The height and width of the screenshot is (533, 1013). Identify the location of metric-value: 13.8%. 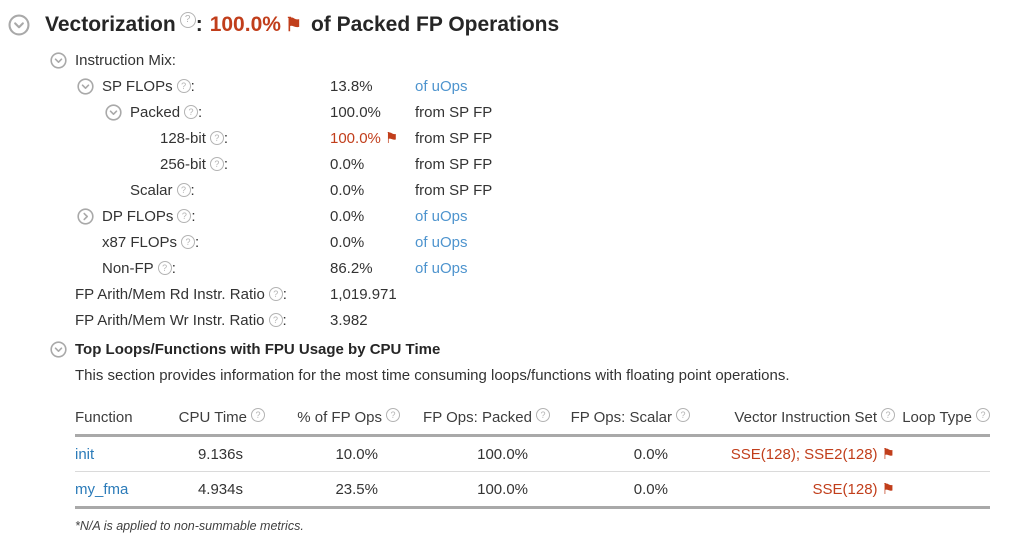
(372, 86).